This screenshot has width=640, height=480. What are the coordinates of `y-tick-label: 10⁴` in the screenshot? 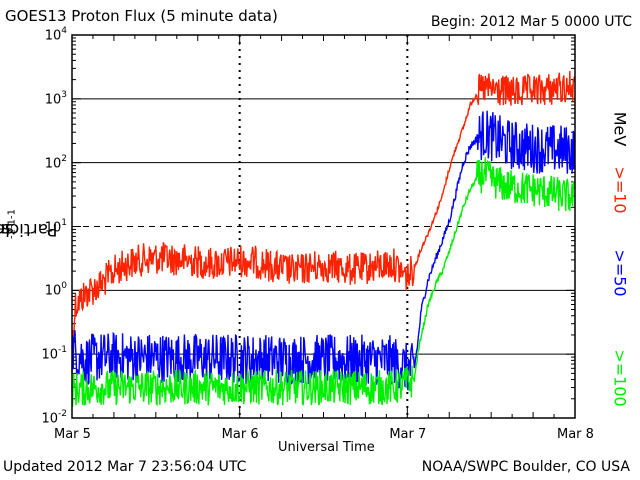 It's located at (55, 35).